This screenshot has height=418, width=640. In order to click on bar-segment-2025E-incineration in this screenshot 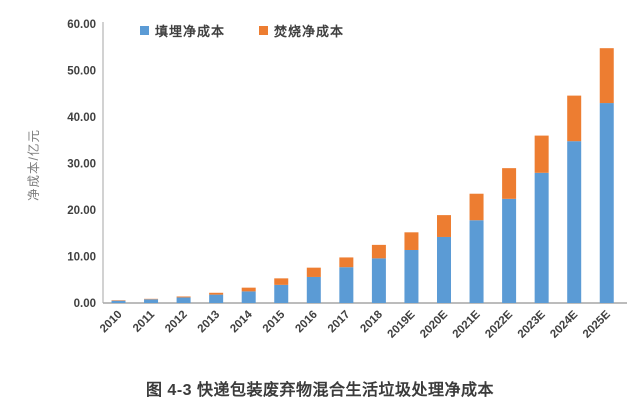, I will do `click(606, 76)`.